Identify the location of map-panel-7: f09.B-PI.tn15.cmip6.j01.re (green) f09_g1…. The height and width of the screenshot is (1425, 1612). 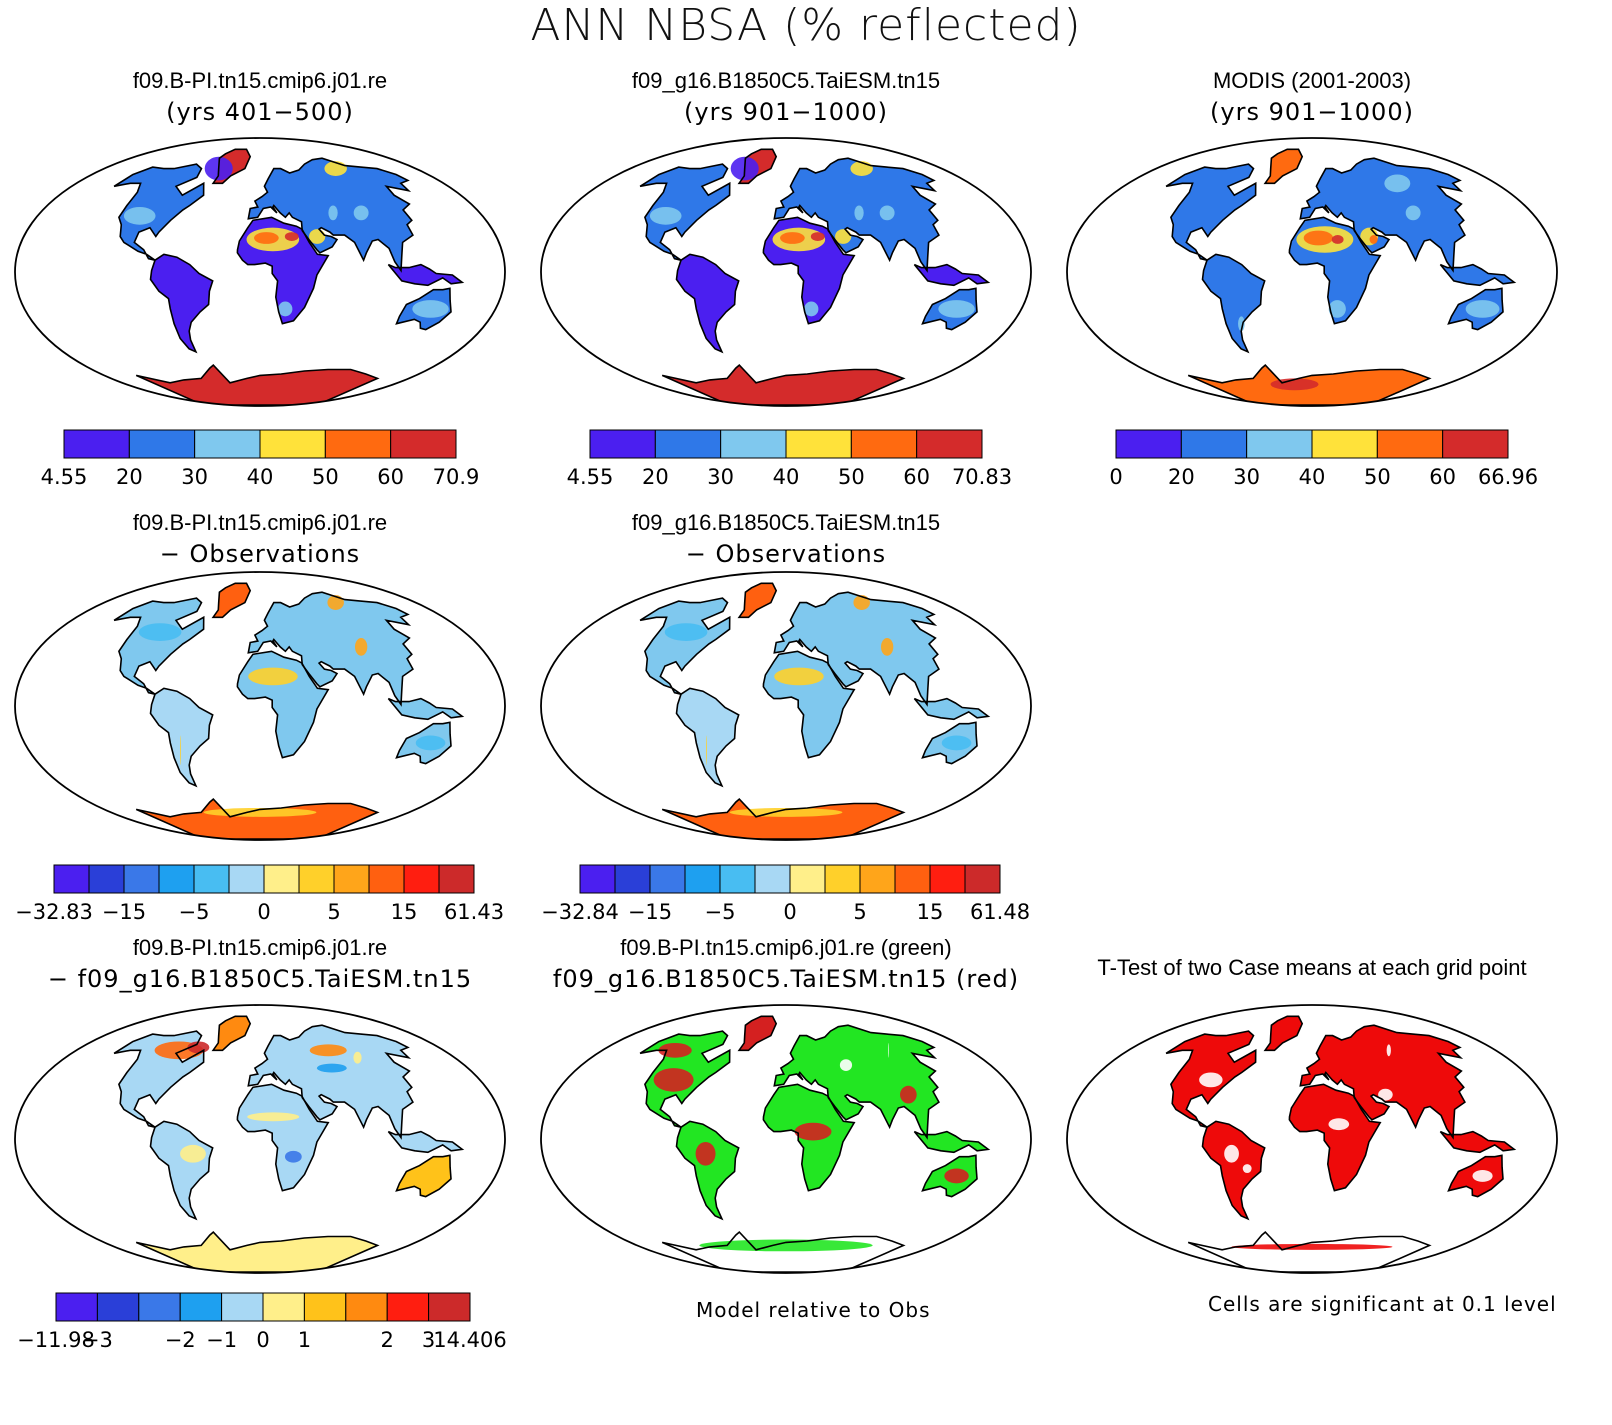
(786, 1170).